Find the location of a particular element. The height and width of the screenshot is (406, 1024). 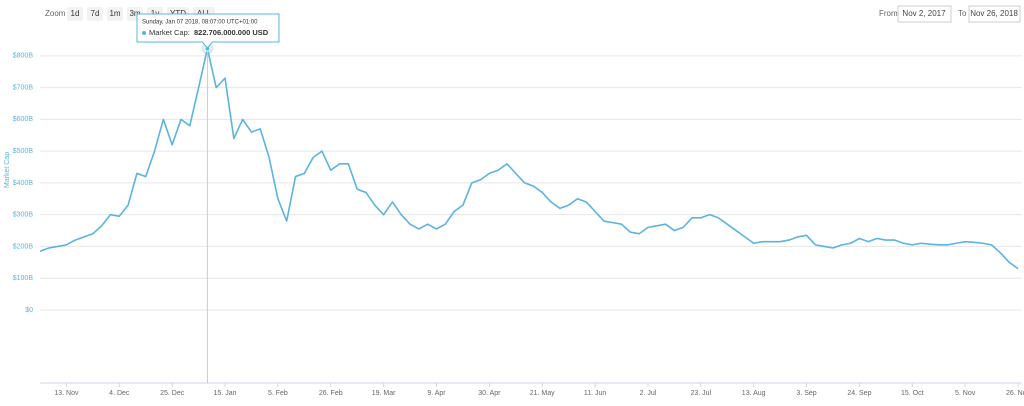

x-tick-label: 26. Nov is located at coordinates (1015, 393).